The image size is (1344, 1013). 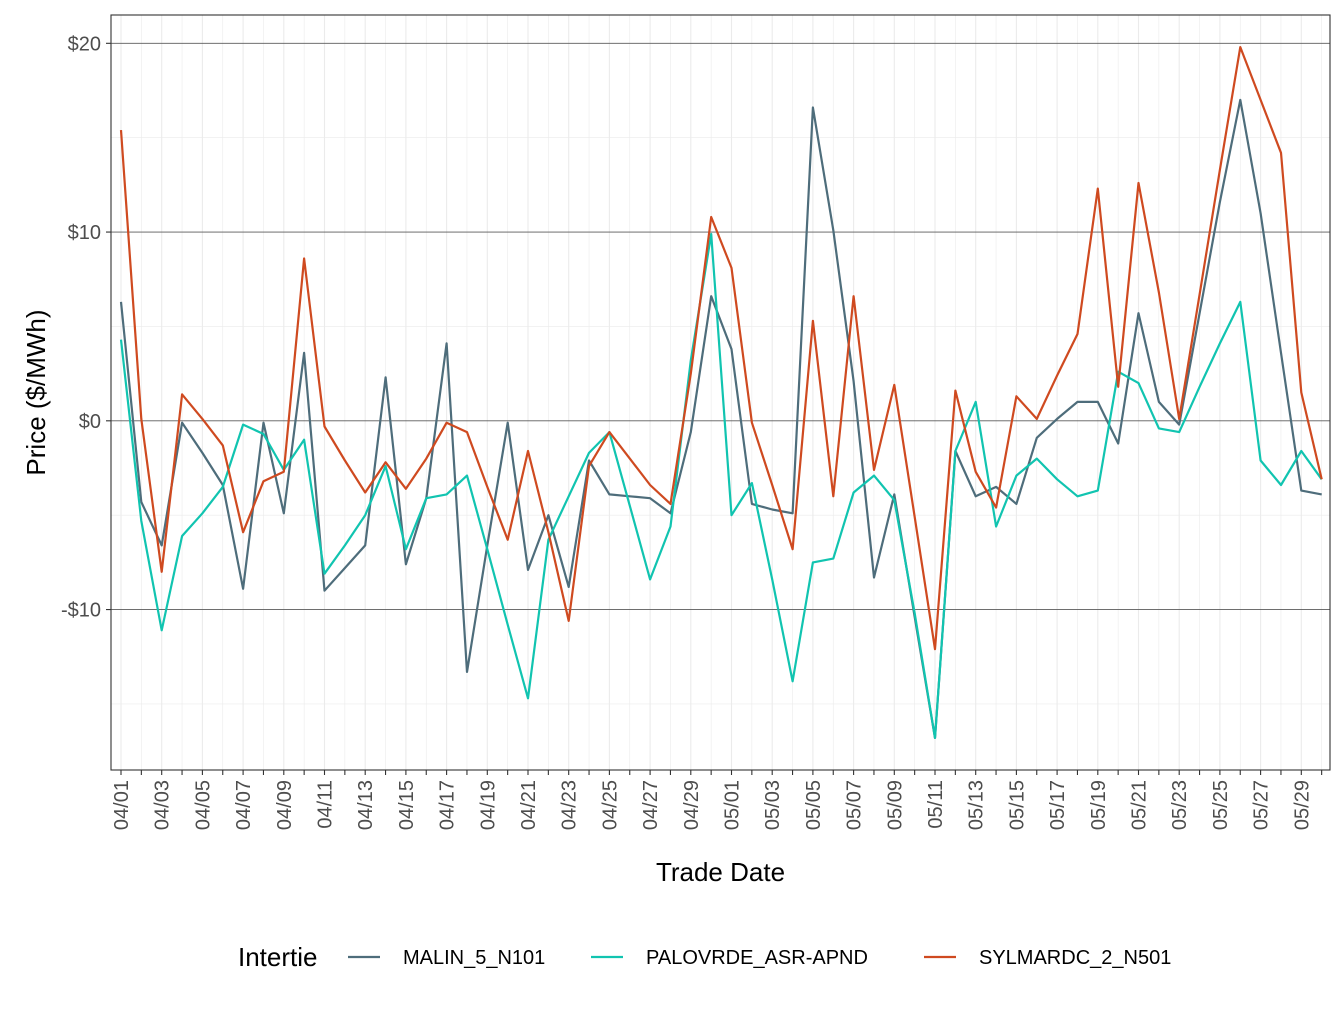 I want to click on legend-label: PALOVRDE_ASR-APND, so click(x=757, y=958).